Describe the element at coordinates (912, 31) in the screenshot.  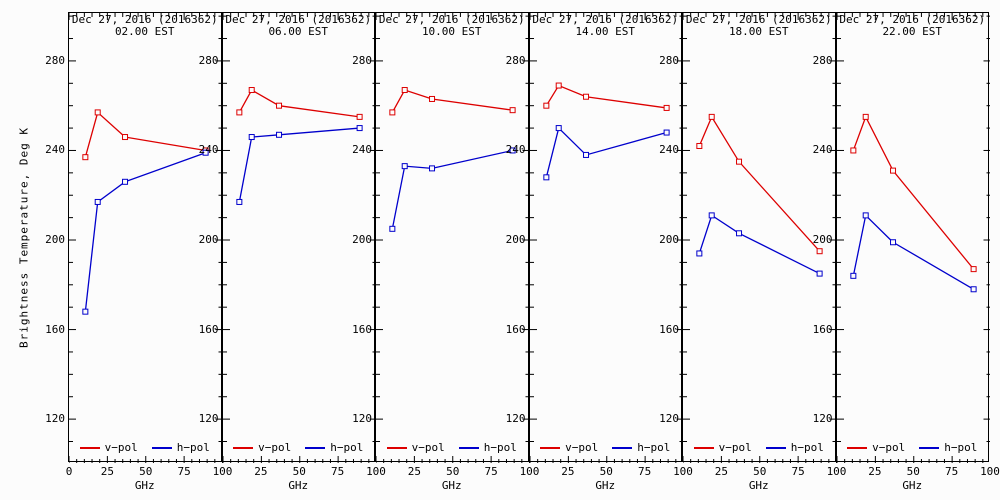
I see `panel-title-time: 22.00 EST` at that location.